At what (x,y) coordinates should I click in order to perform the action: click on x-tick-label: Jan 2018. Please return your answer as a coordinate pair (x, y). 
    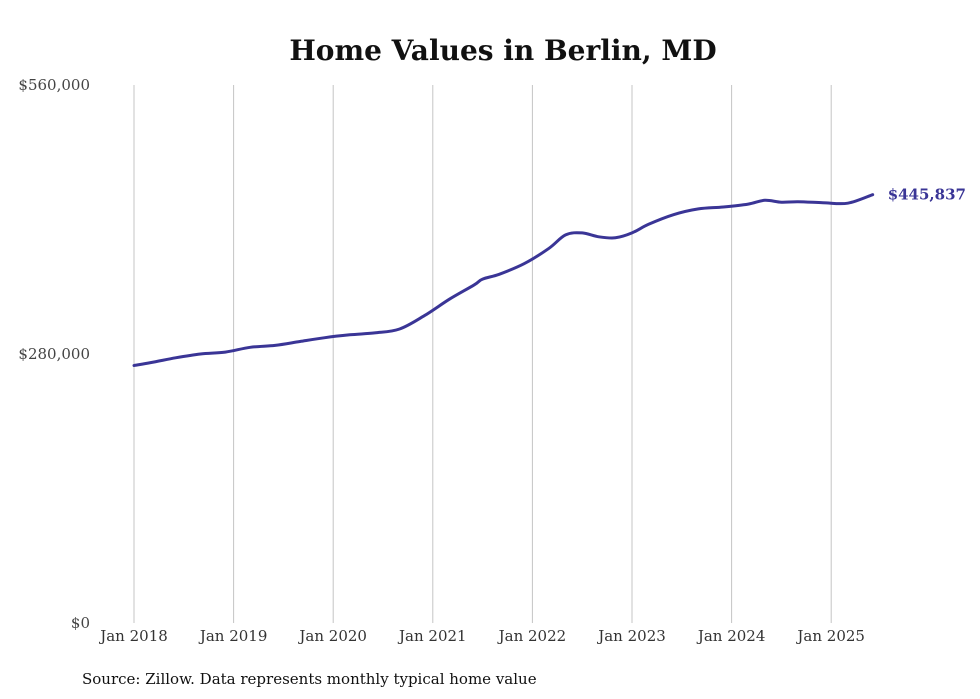
    Looking at the image, I should click on (133, 636).